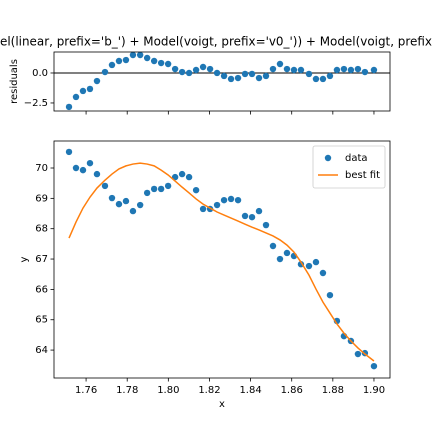  I want to click on x-tick-label: 1.86, so click(292, 390).